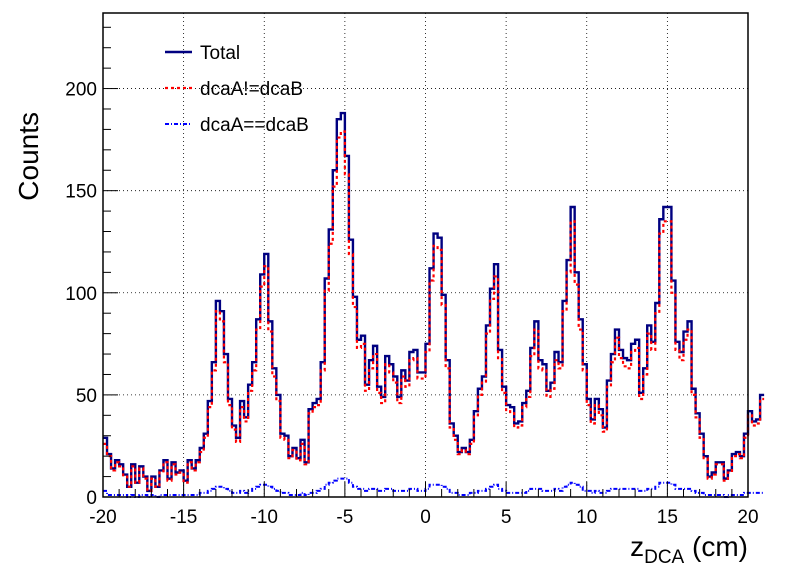 This screenshot has height=572, width=796. Describe the element at coordinates (91, 498) in the screenshot. I see `y-tick-label: 0` at that location.